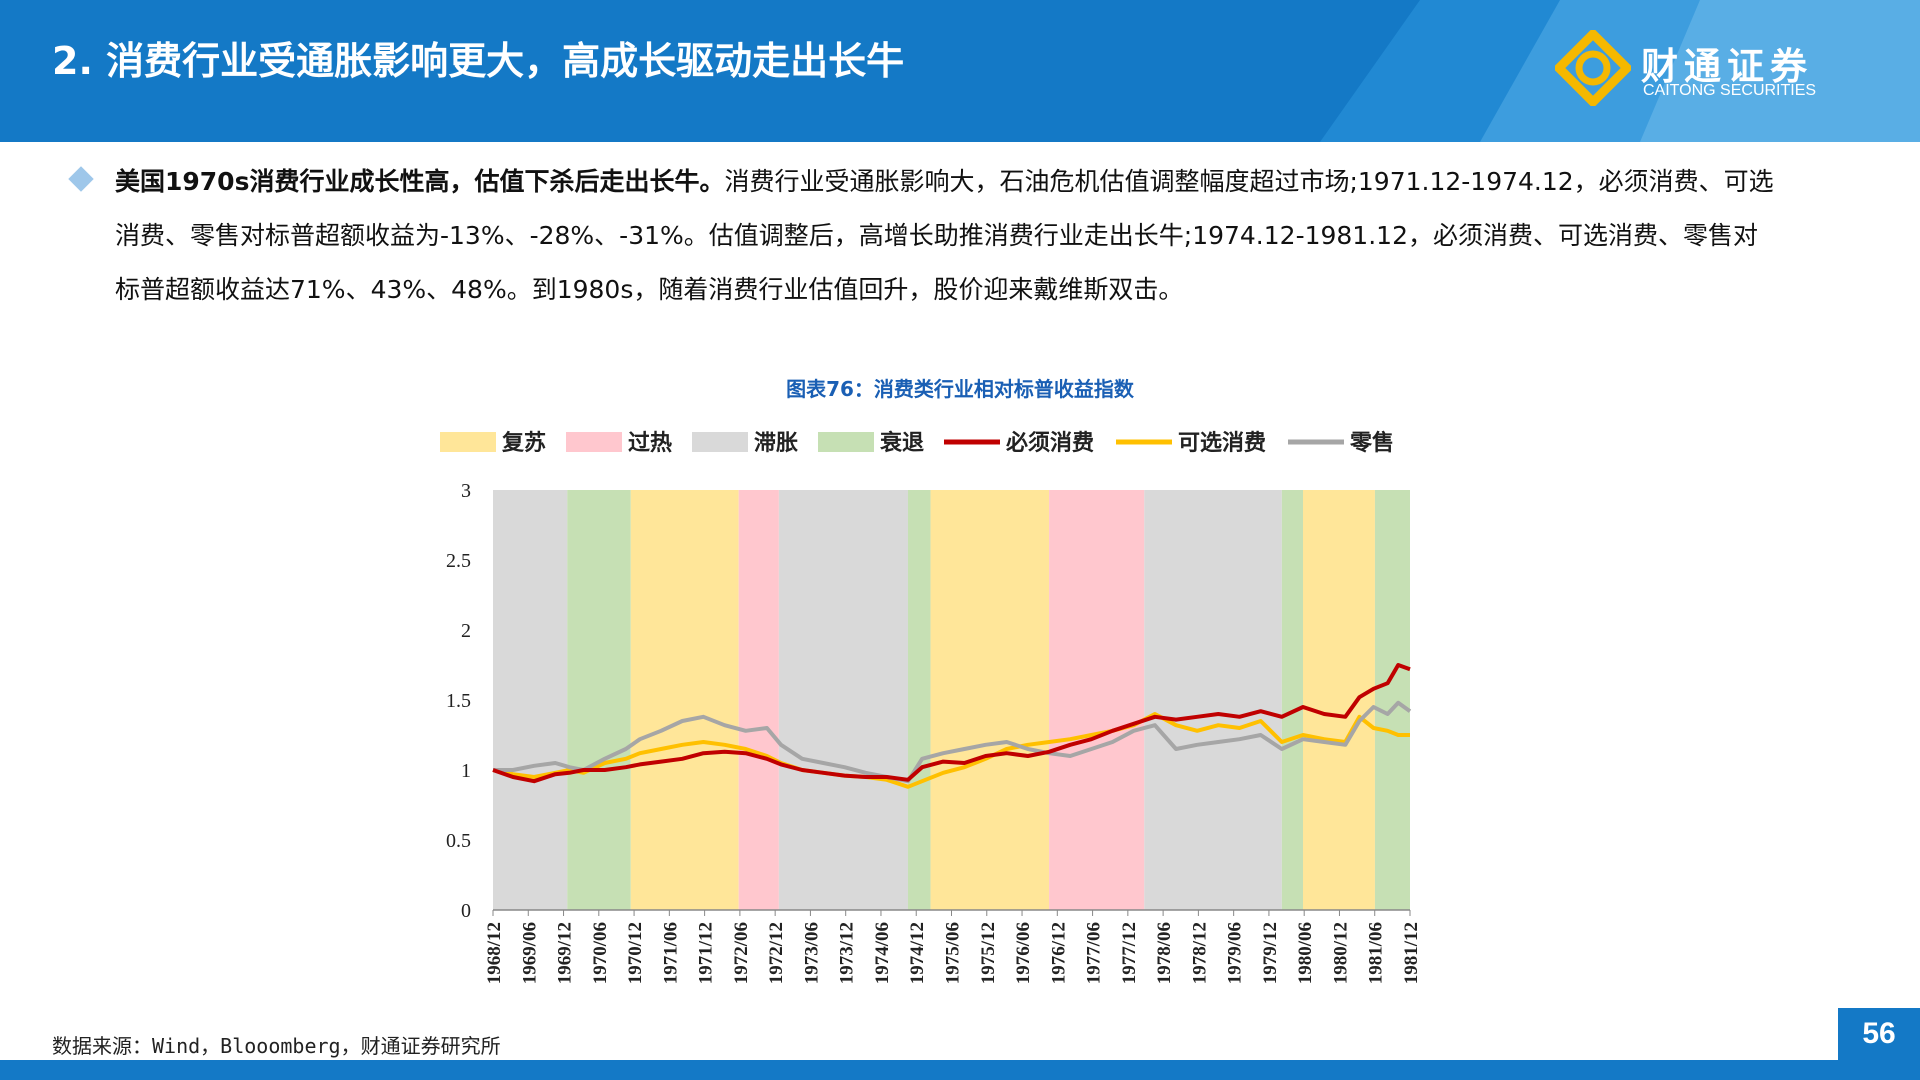 The image size is (1920, 1080). What do you see at coordinates (1411, 953) in the screenshot?
I see `x-tick-label: 1981/12` at bounding box center [1411, 953].